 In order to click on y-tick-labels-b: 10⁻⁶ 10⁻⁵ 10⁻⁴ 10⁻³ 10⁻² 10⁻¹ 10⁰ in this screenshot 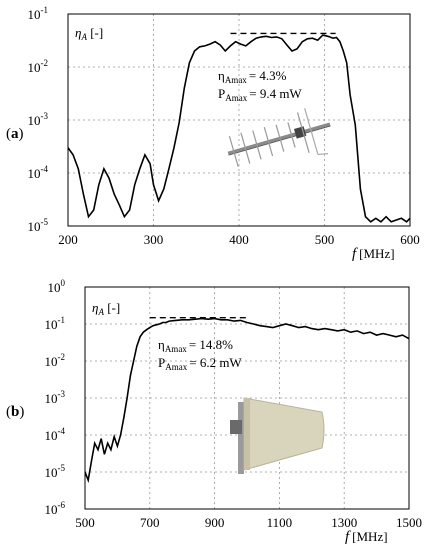, I will do `click(55, 397)`.